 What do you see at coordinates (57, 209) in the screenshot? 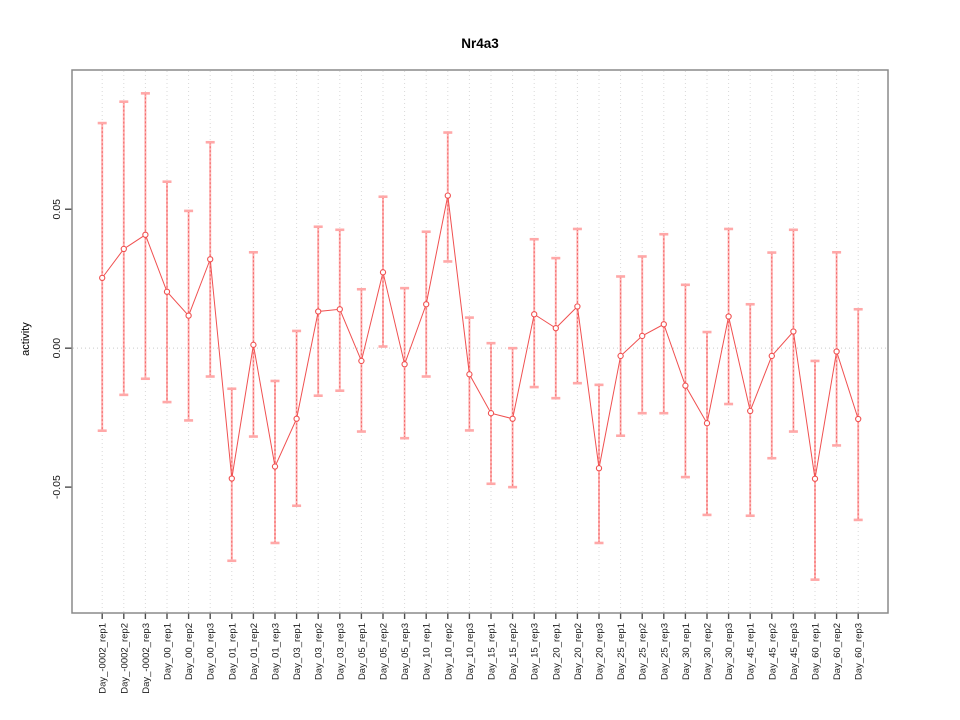
I see `y-tick-label: 0.05` at bounding box center [57, 209].